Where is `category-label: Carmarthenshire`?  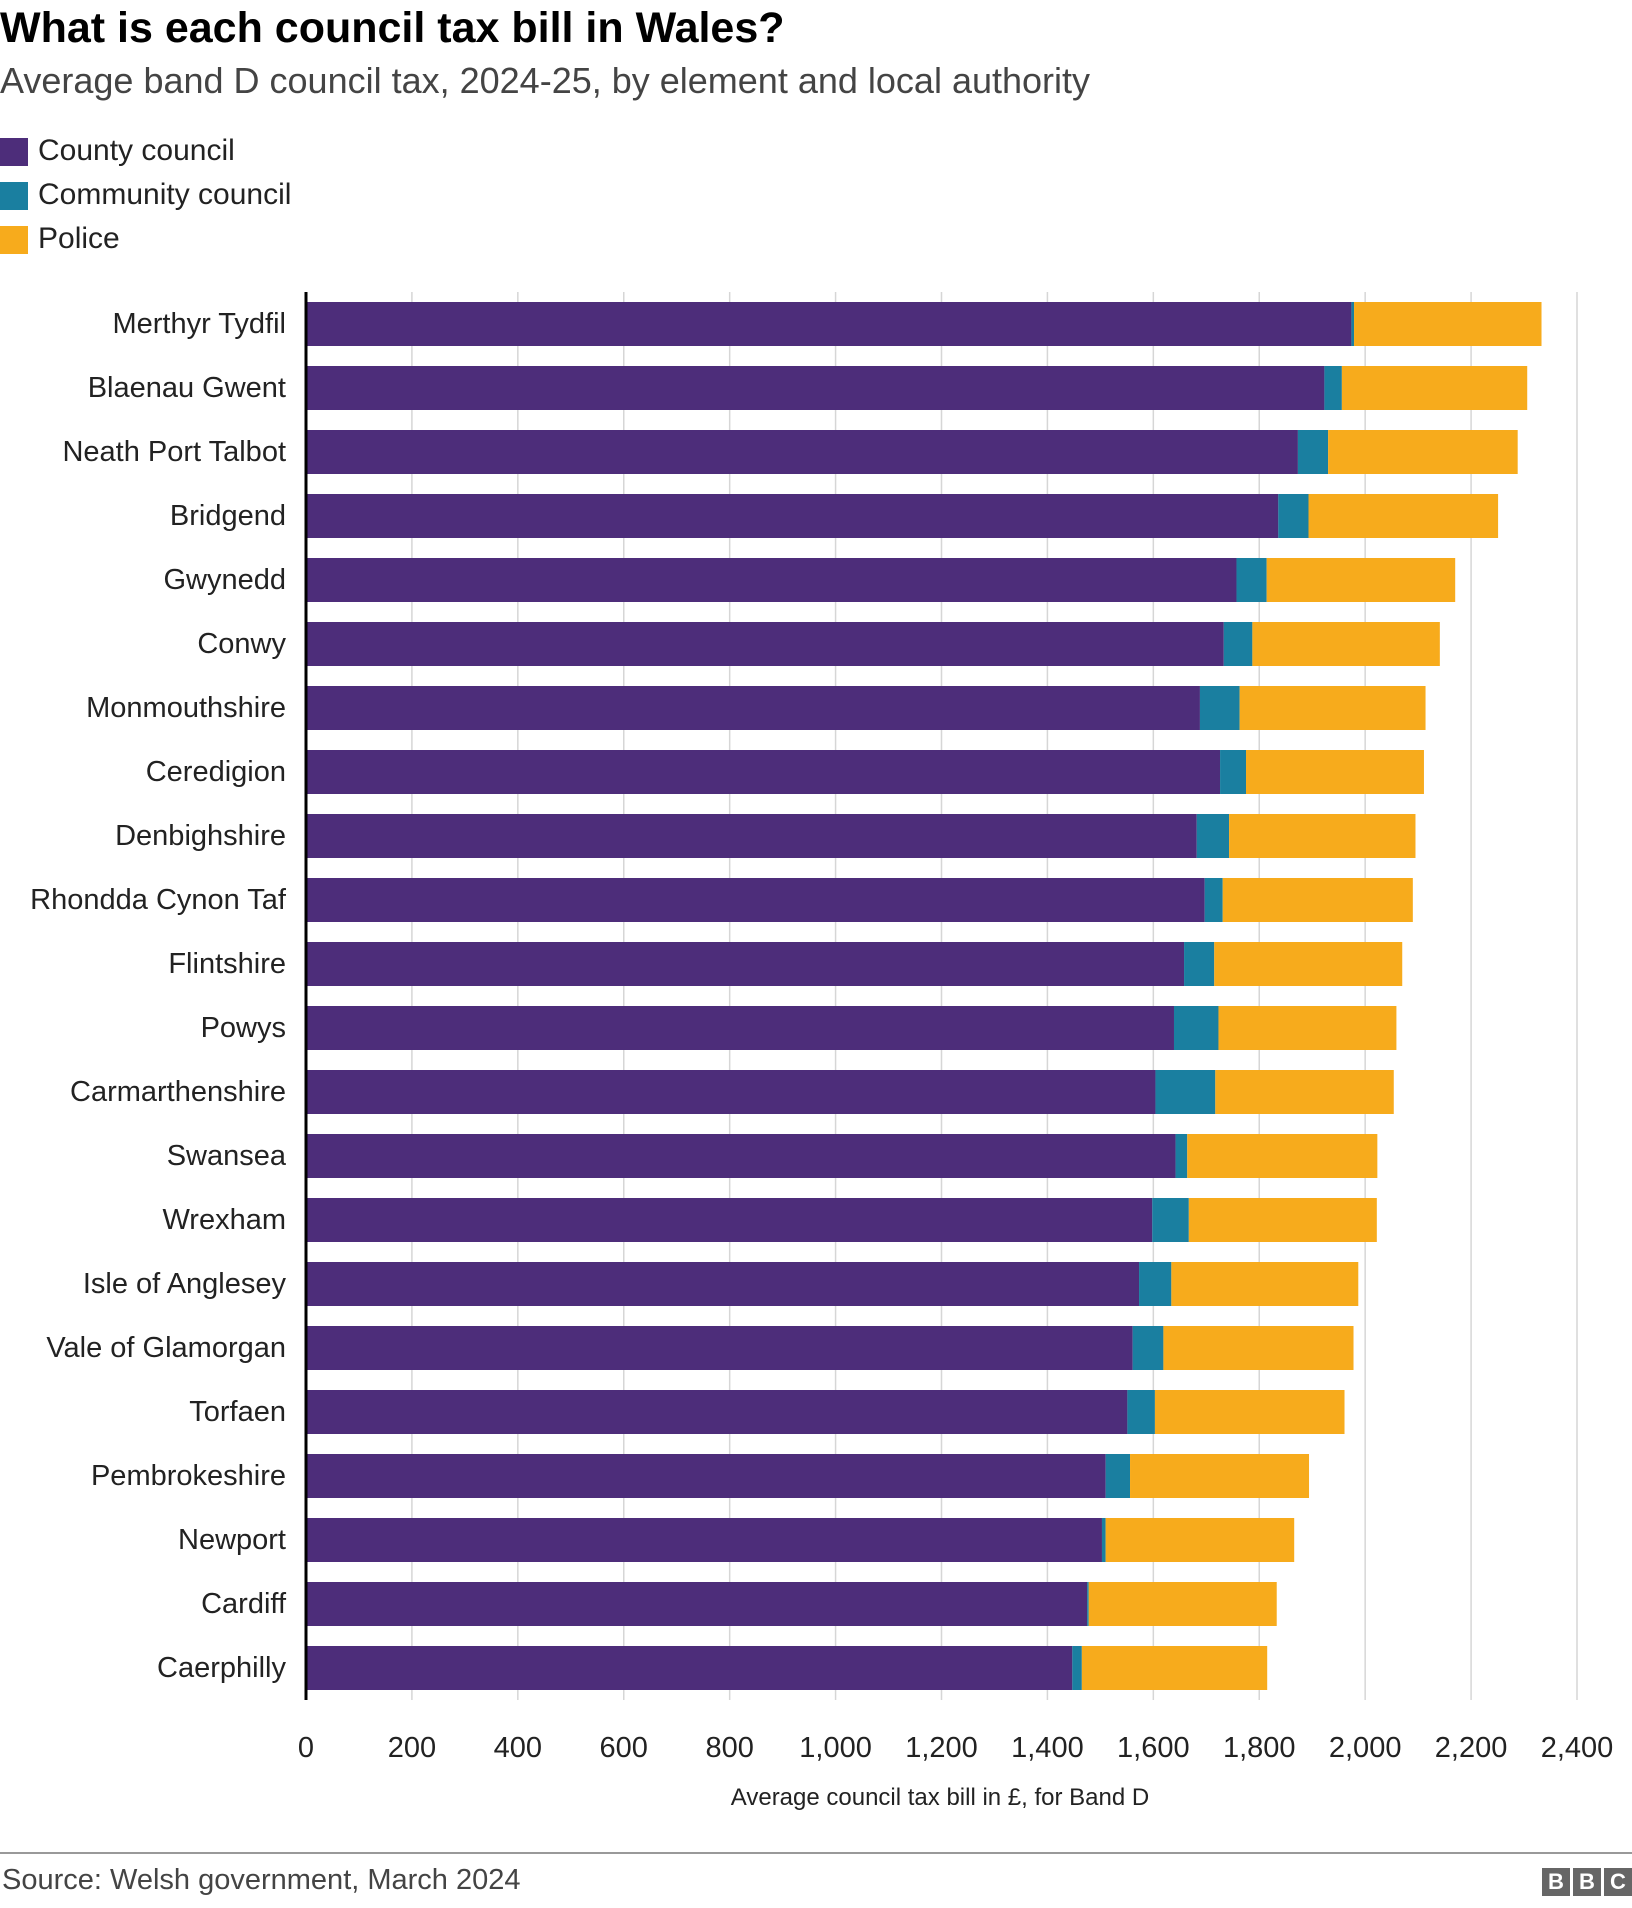
category-label: Carmarthenshire is located at coordinates (178, 1092).